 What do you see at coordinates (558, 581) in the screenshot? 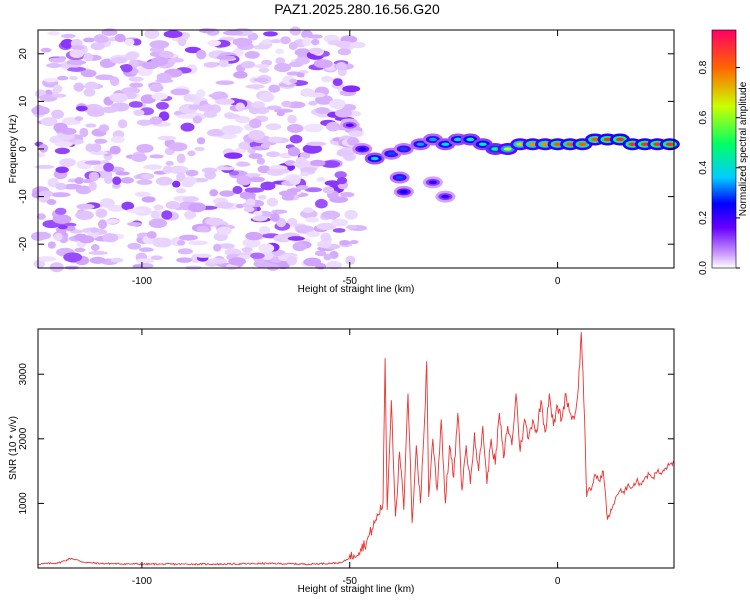
I see `x-tick-label: 0` at bounding box center [558, 581].